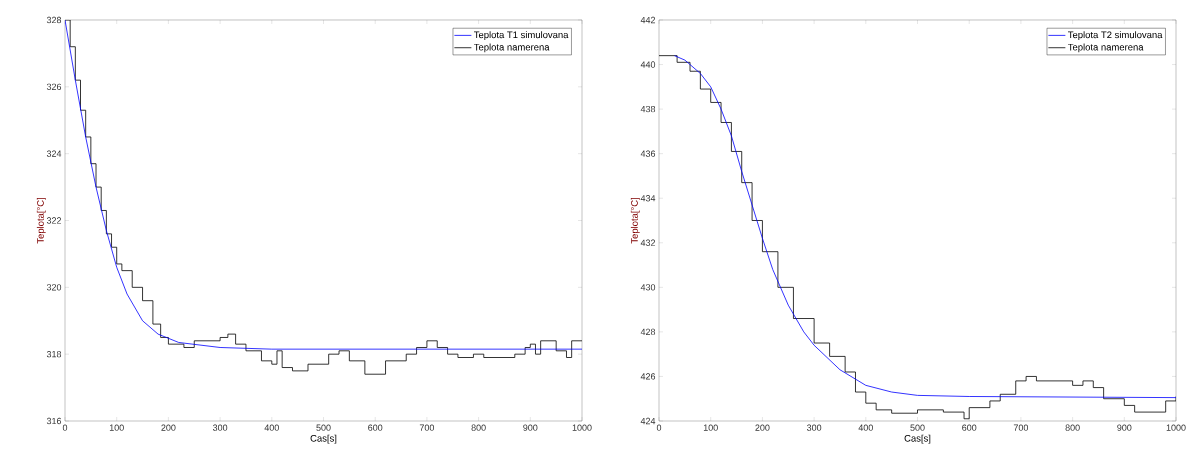 Image resolution: width=1194 pixels, height=463 pixels. What do you see at coordinates (54, 354) in the screenshot?
I see `y-tick-label: 318` at bounding box center [54, 354].